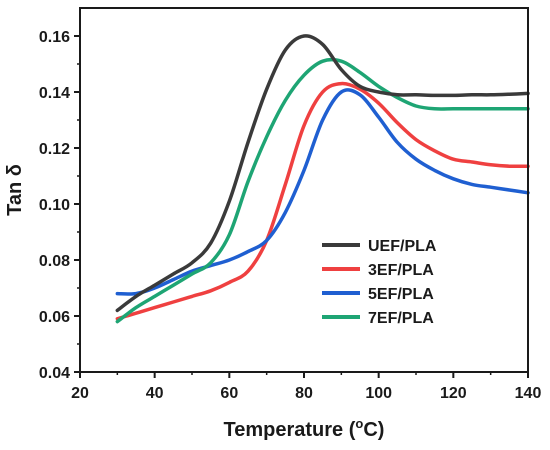 The width and height of the screenshot is (550, 450). I want to click on legend-label: 3EF/PLA, so click(401, 270).